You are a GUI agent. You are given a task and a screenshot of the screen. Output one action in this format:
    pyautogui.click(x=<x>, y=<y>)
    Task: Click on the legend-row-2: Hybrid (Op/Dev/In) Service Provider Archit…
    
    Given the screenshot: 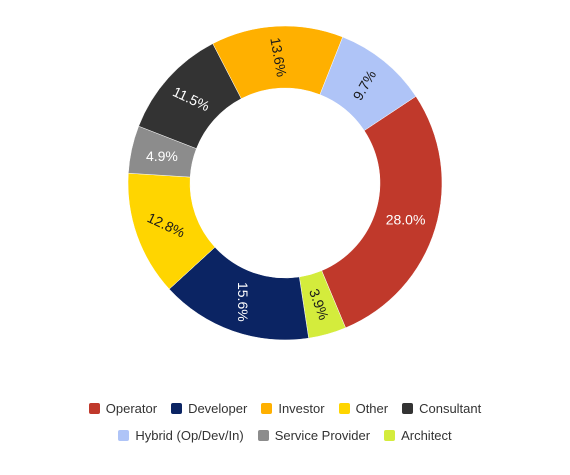 What is the action you would take?
    pyautogui.click(x=285, y=435)
    